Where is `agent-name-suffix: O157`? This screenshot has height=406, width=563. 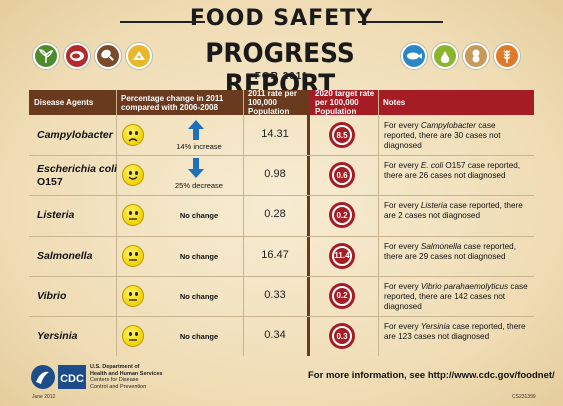 agent-name-suffix: O157 is located at coordinates (50, 182).